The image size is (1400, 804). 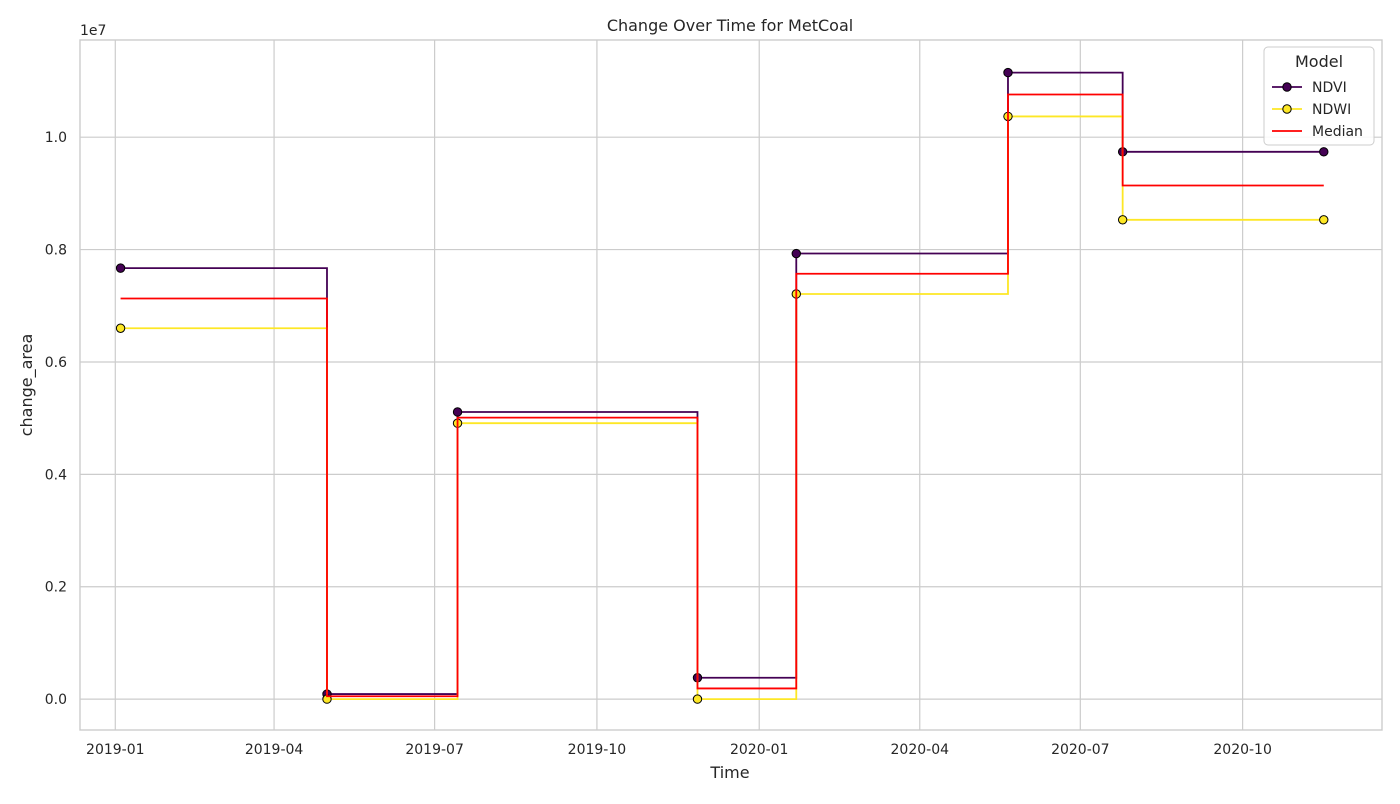 What do you see at coordinates (729, 772) in the screenshot?
I see `x-axis-label: Time` at bounding box center [729, 772].